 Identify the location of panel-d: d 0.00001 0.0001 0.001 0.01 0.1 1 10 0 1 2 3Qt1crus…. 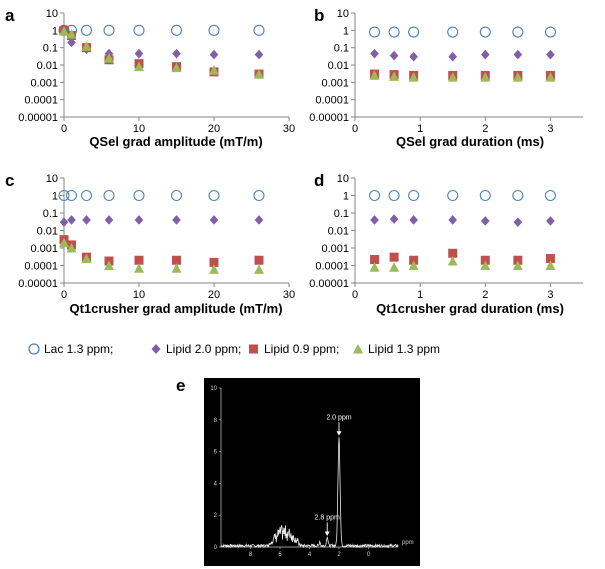
(446, 243).